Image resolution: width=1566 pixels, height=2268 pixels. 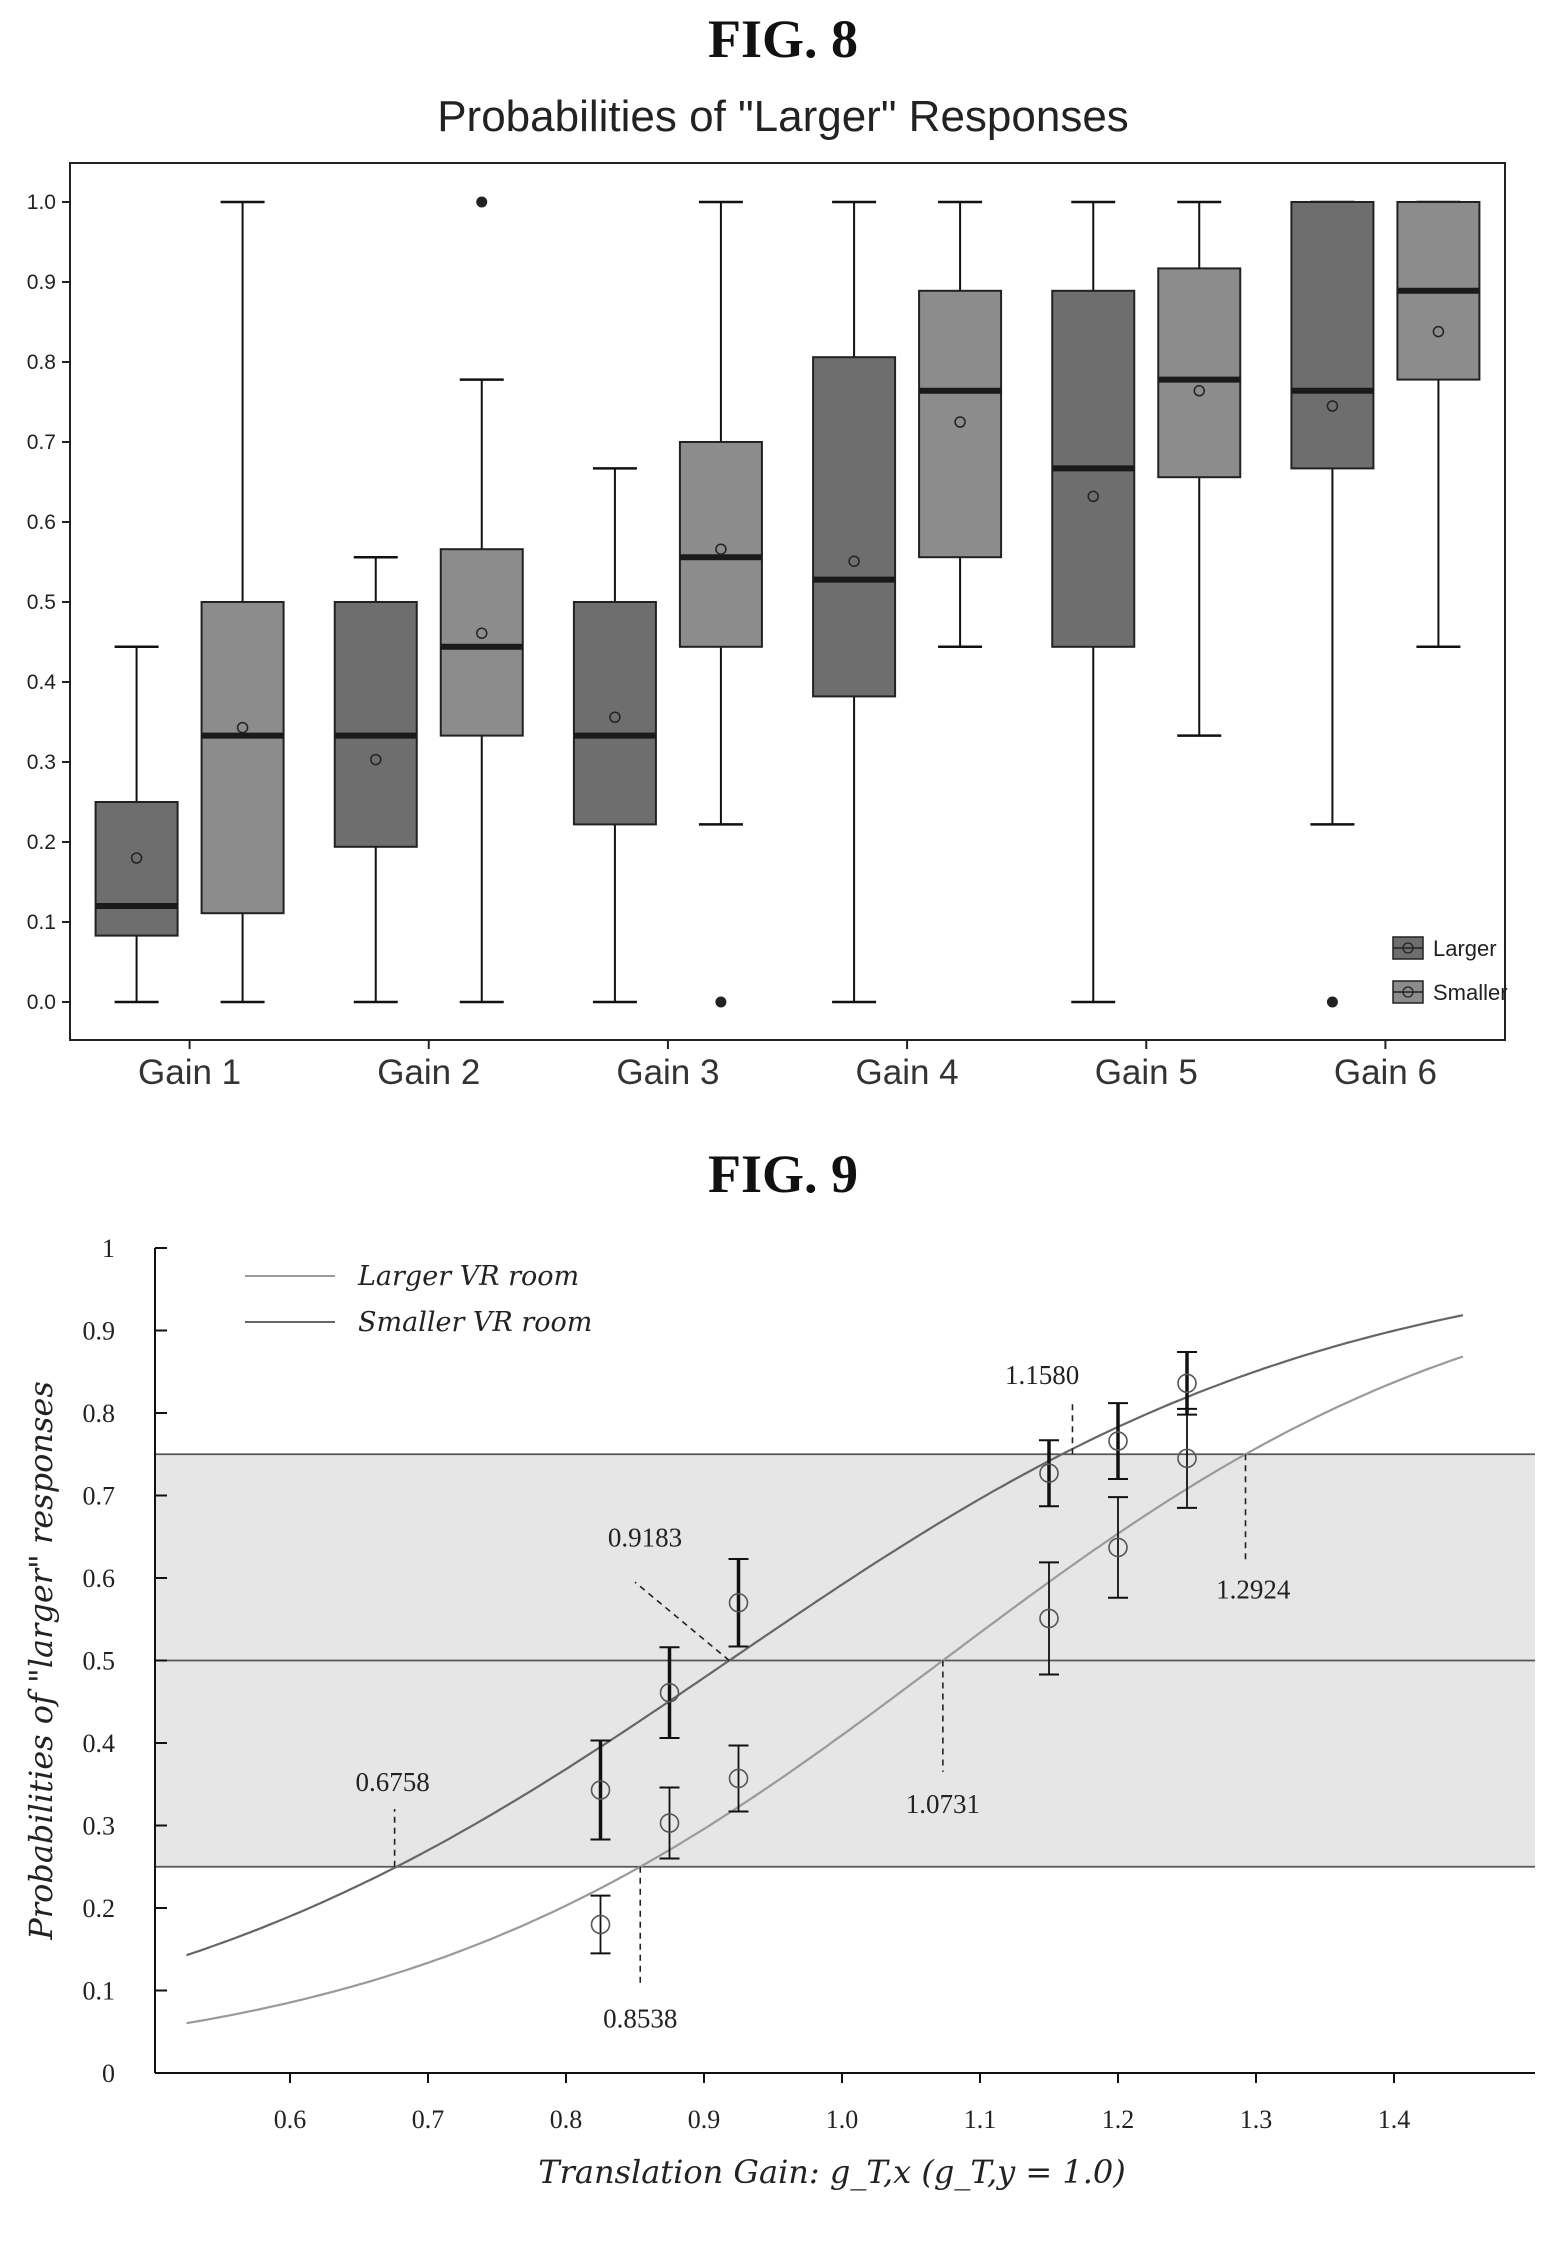 What do you see at coordinates (842, 2119) in the screenshot?
I see `fig9-xtick-label: 1.0` at bounding box center [842, 2119].